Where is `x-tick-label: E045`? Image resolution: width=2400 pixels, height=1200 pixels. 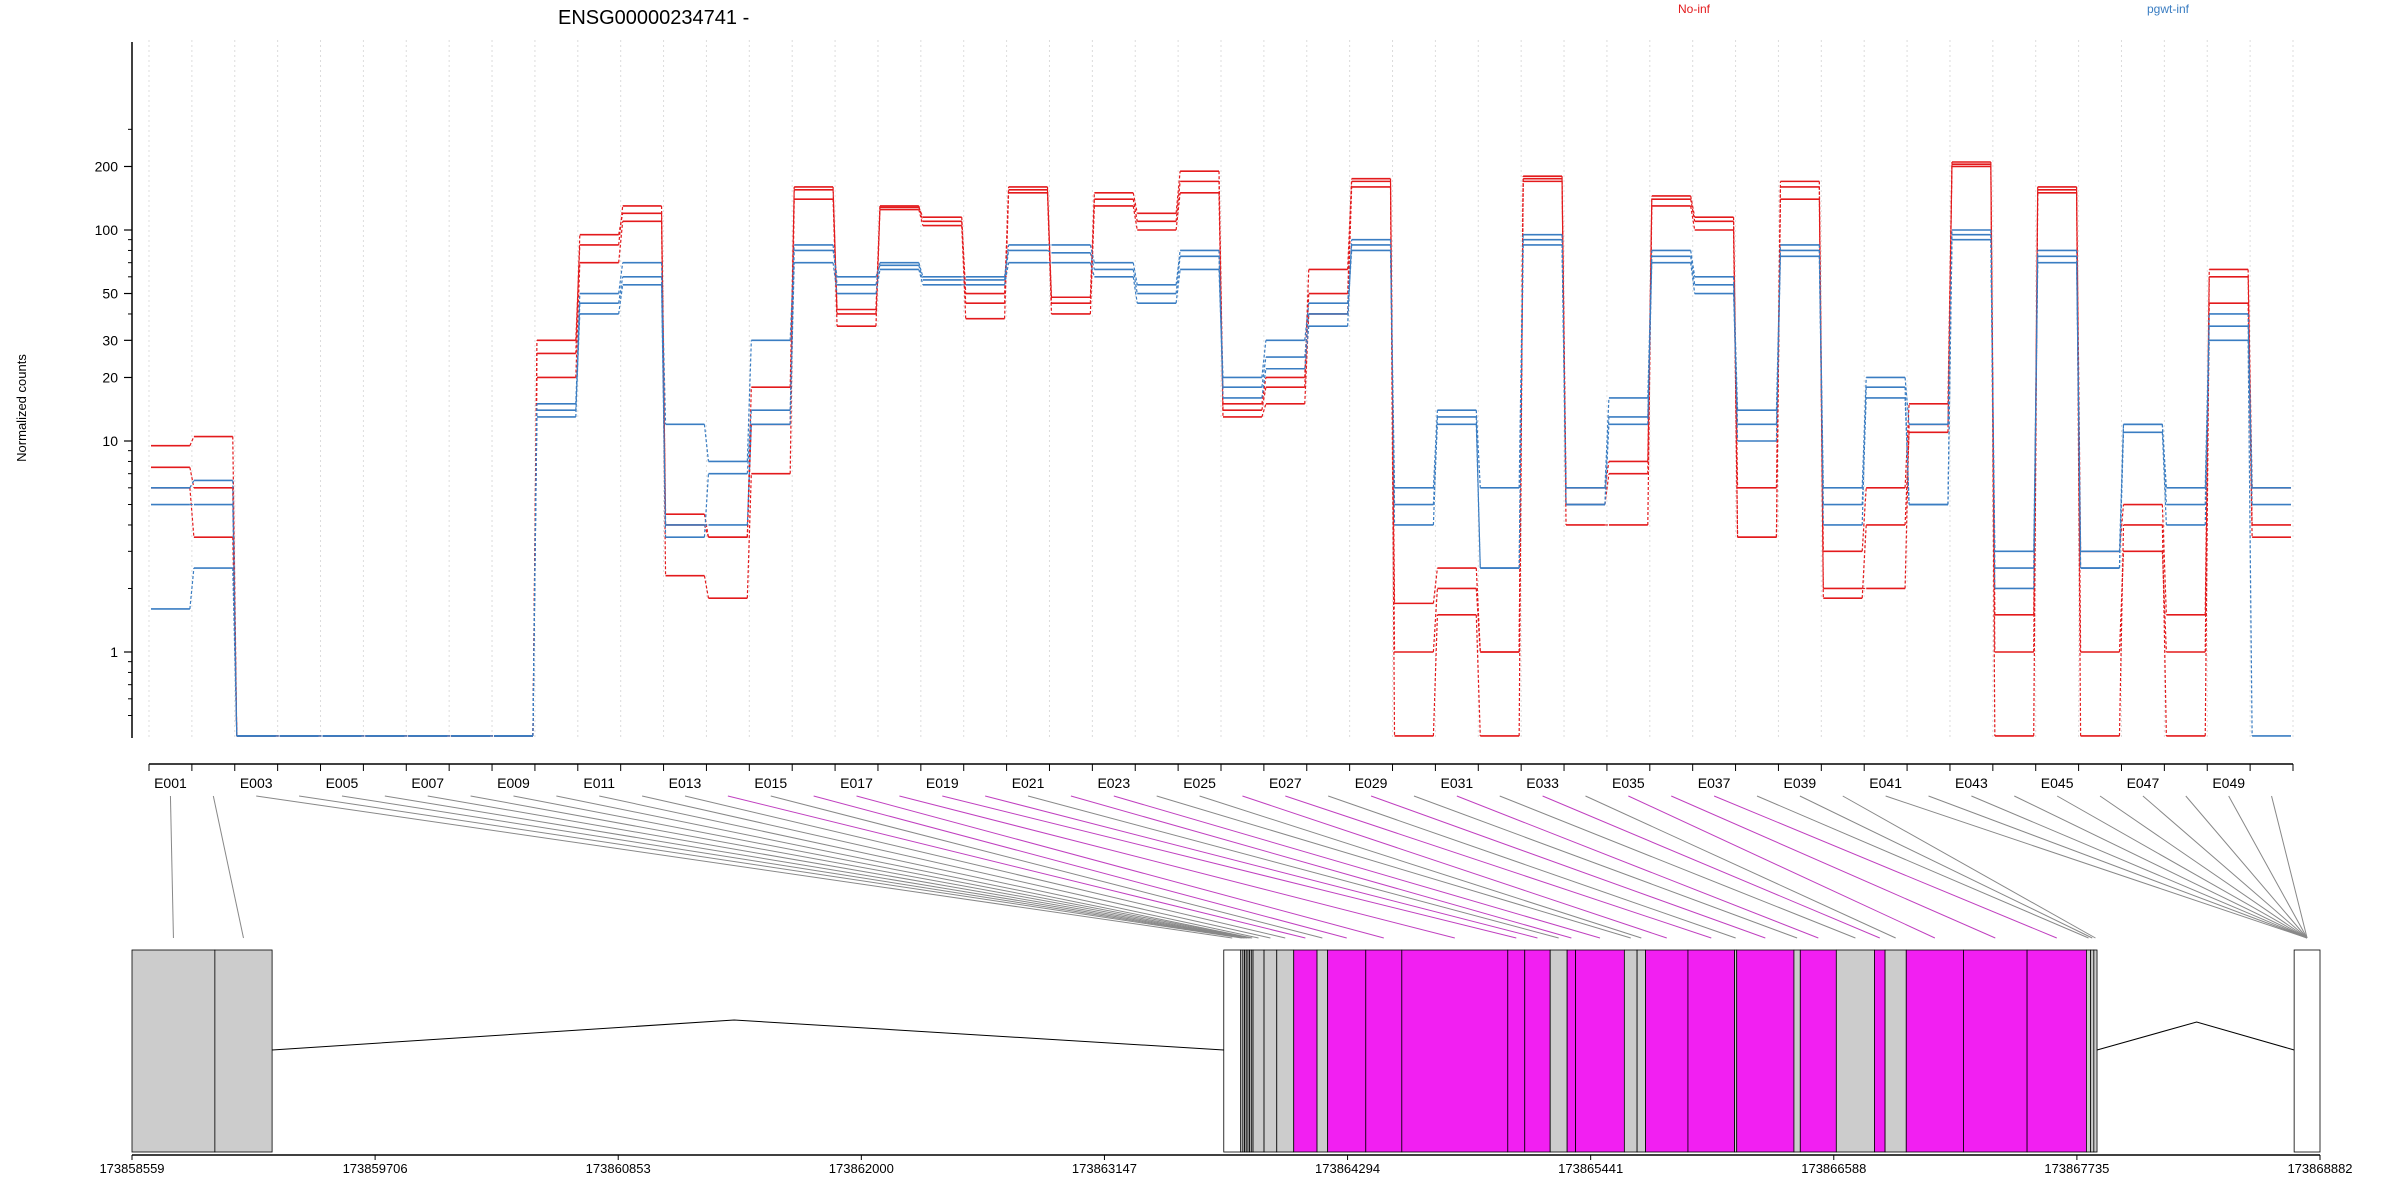
x-tick-label: E045 is located at coordinates (2057, 783).